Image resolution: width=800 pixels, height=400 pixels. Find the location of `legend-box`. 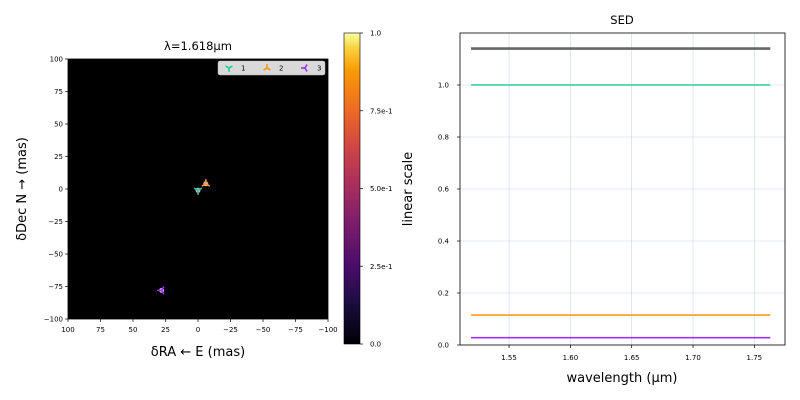

legend-box is located at coordinates (271, 68).